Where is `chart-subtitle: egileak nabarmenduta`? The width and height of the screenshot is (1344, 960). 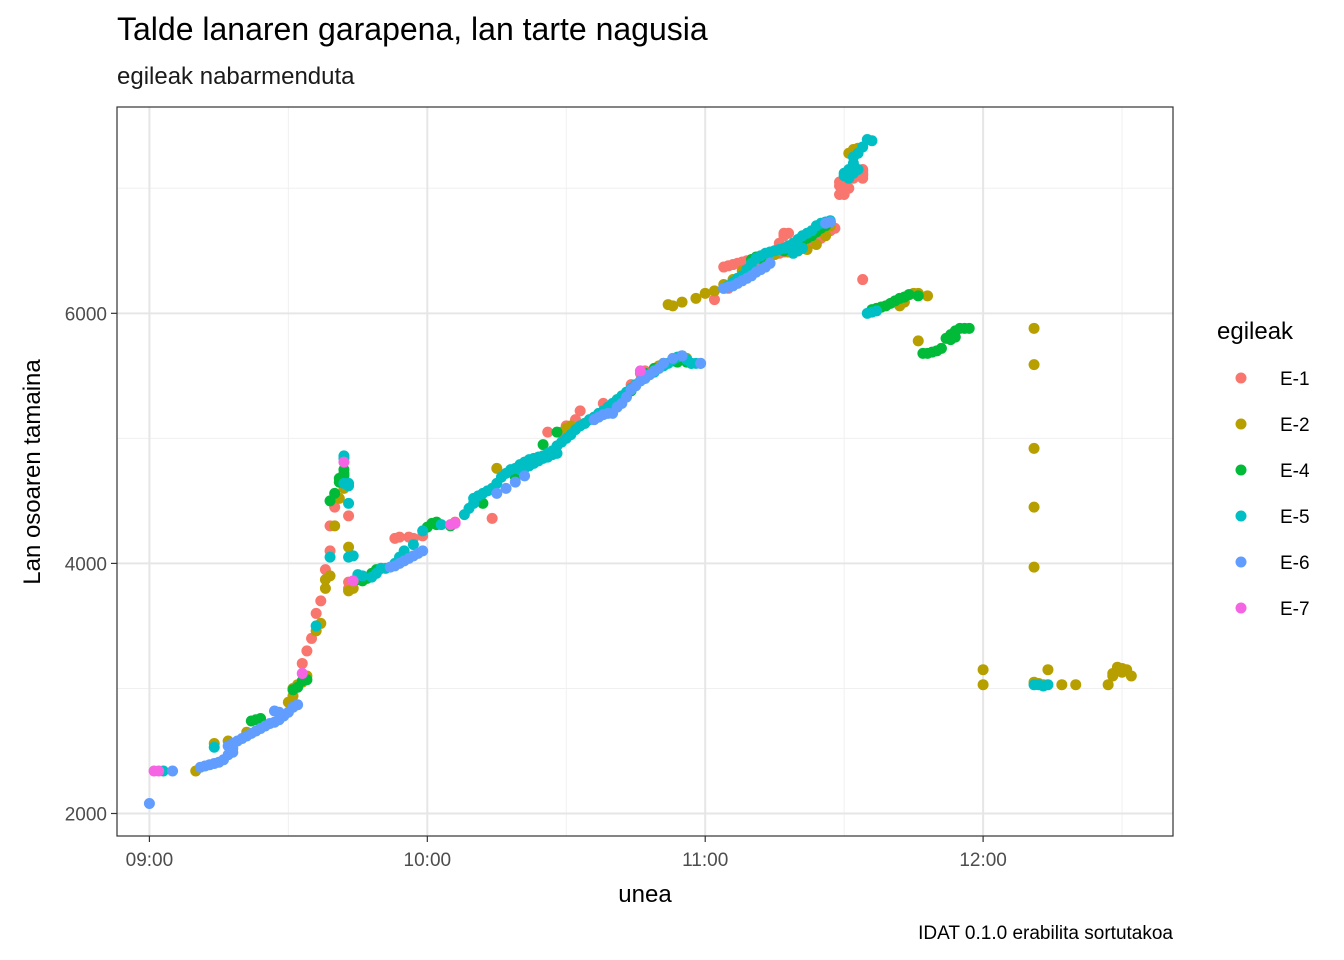
chart-subtitle: egileak nabarmenduta is located at coordinates (236, 76).